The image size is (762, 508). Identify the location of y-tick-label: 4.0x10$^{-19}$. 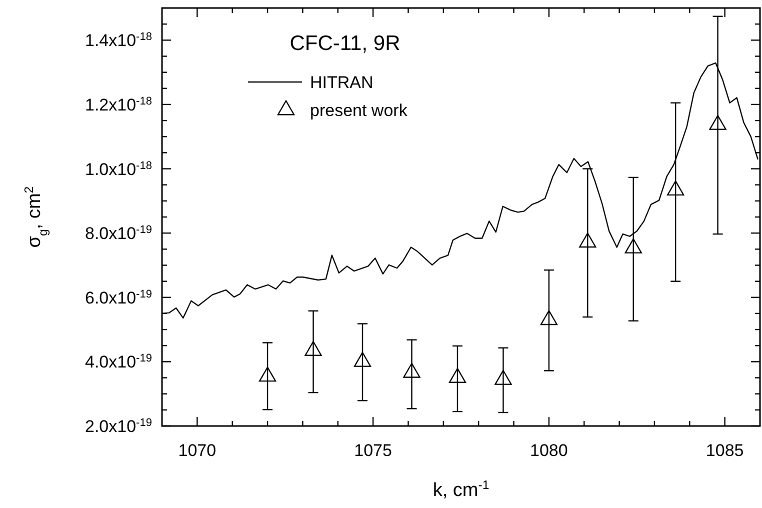
(118, 362).